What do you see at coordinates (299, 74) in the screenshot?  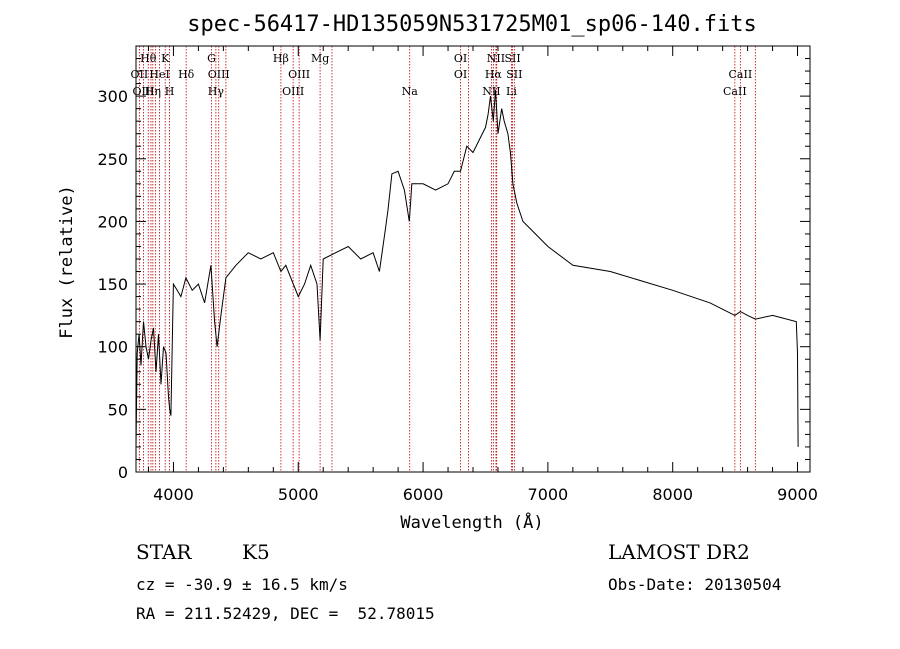 I see `line-label-1-4: OIII` at bounding box center [299, 74].